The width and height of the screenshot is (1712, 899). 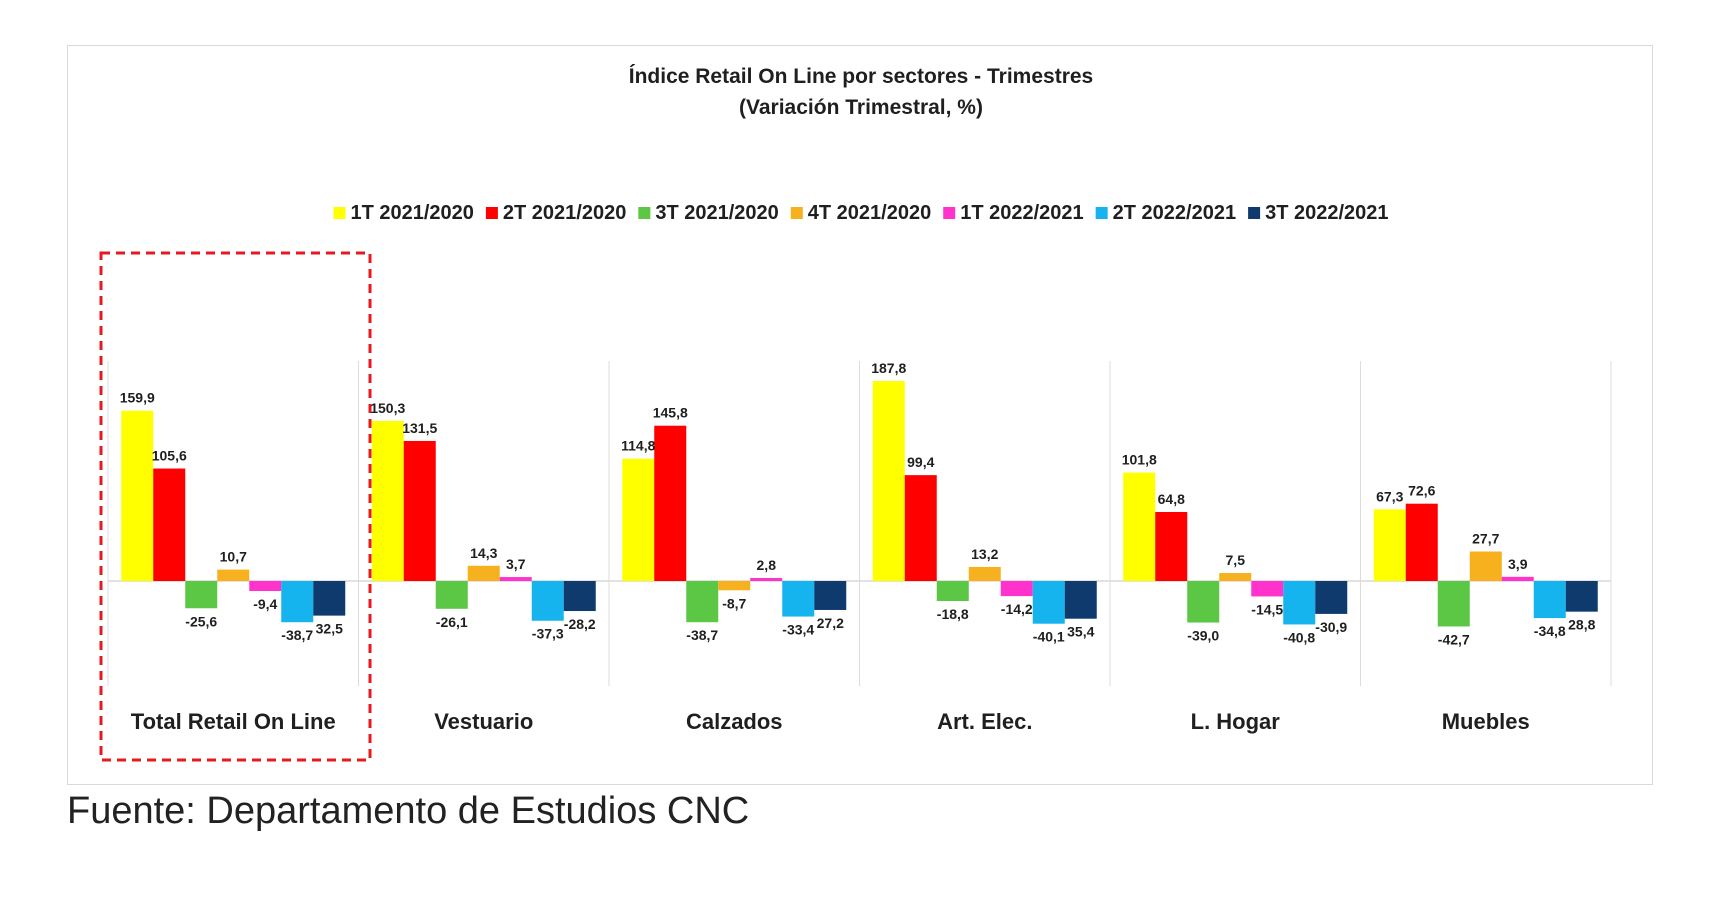 What do you see at coordinates (952, 591) in the screenshot?
I see `bar-art-elec--s3` at bounding box center [952, 591].